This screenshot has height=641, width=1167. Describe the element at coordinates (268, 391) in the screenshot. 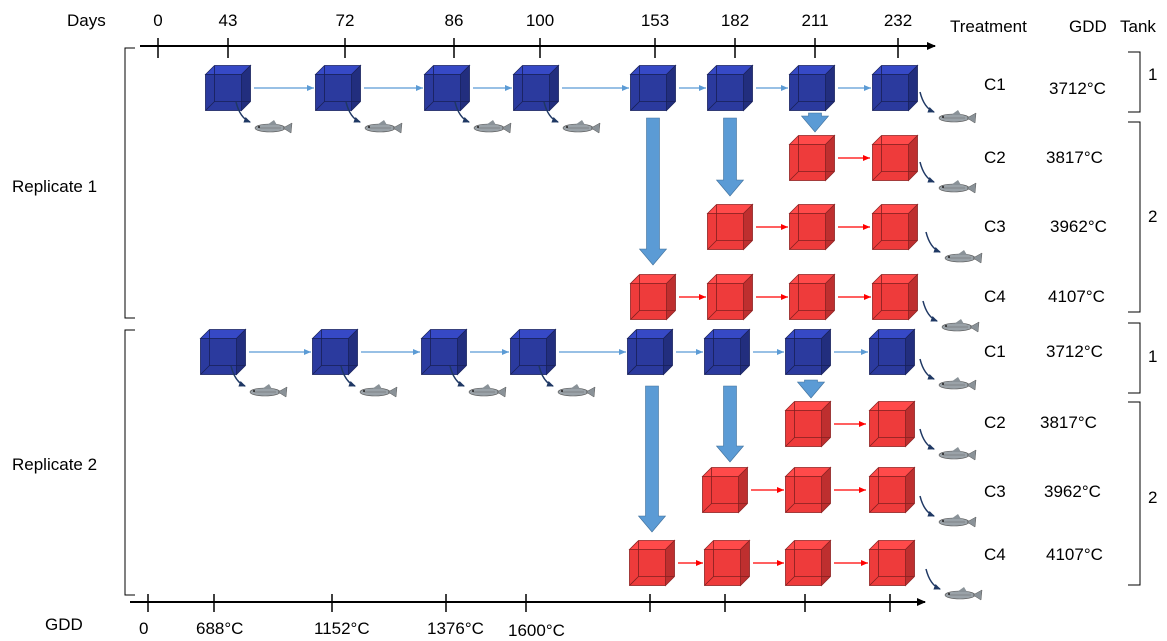

I see `rep2-sample-0-fish-icon` at that location.